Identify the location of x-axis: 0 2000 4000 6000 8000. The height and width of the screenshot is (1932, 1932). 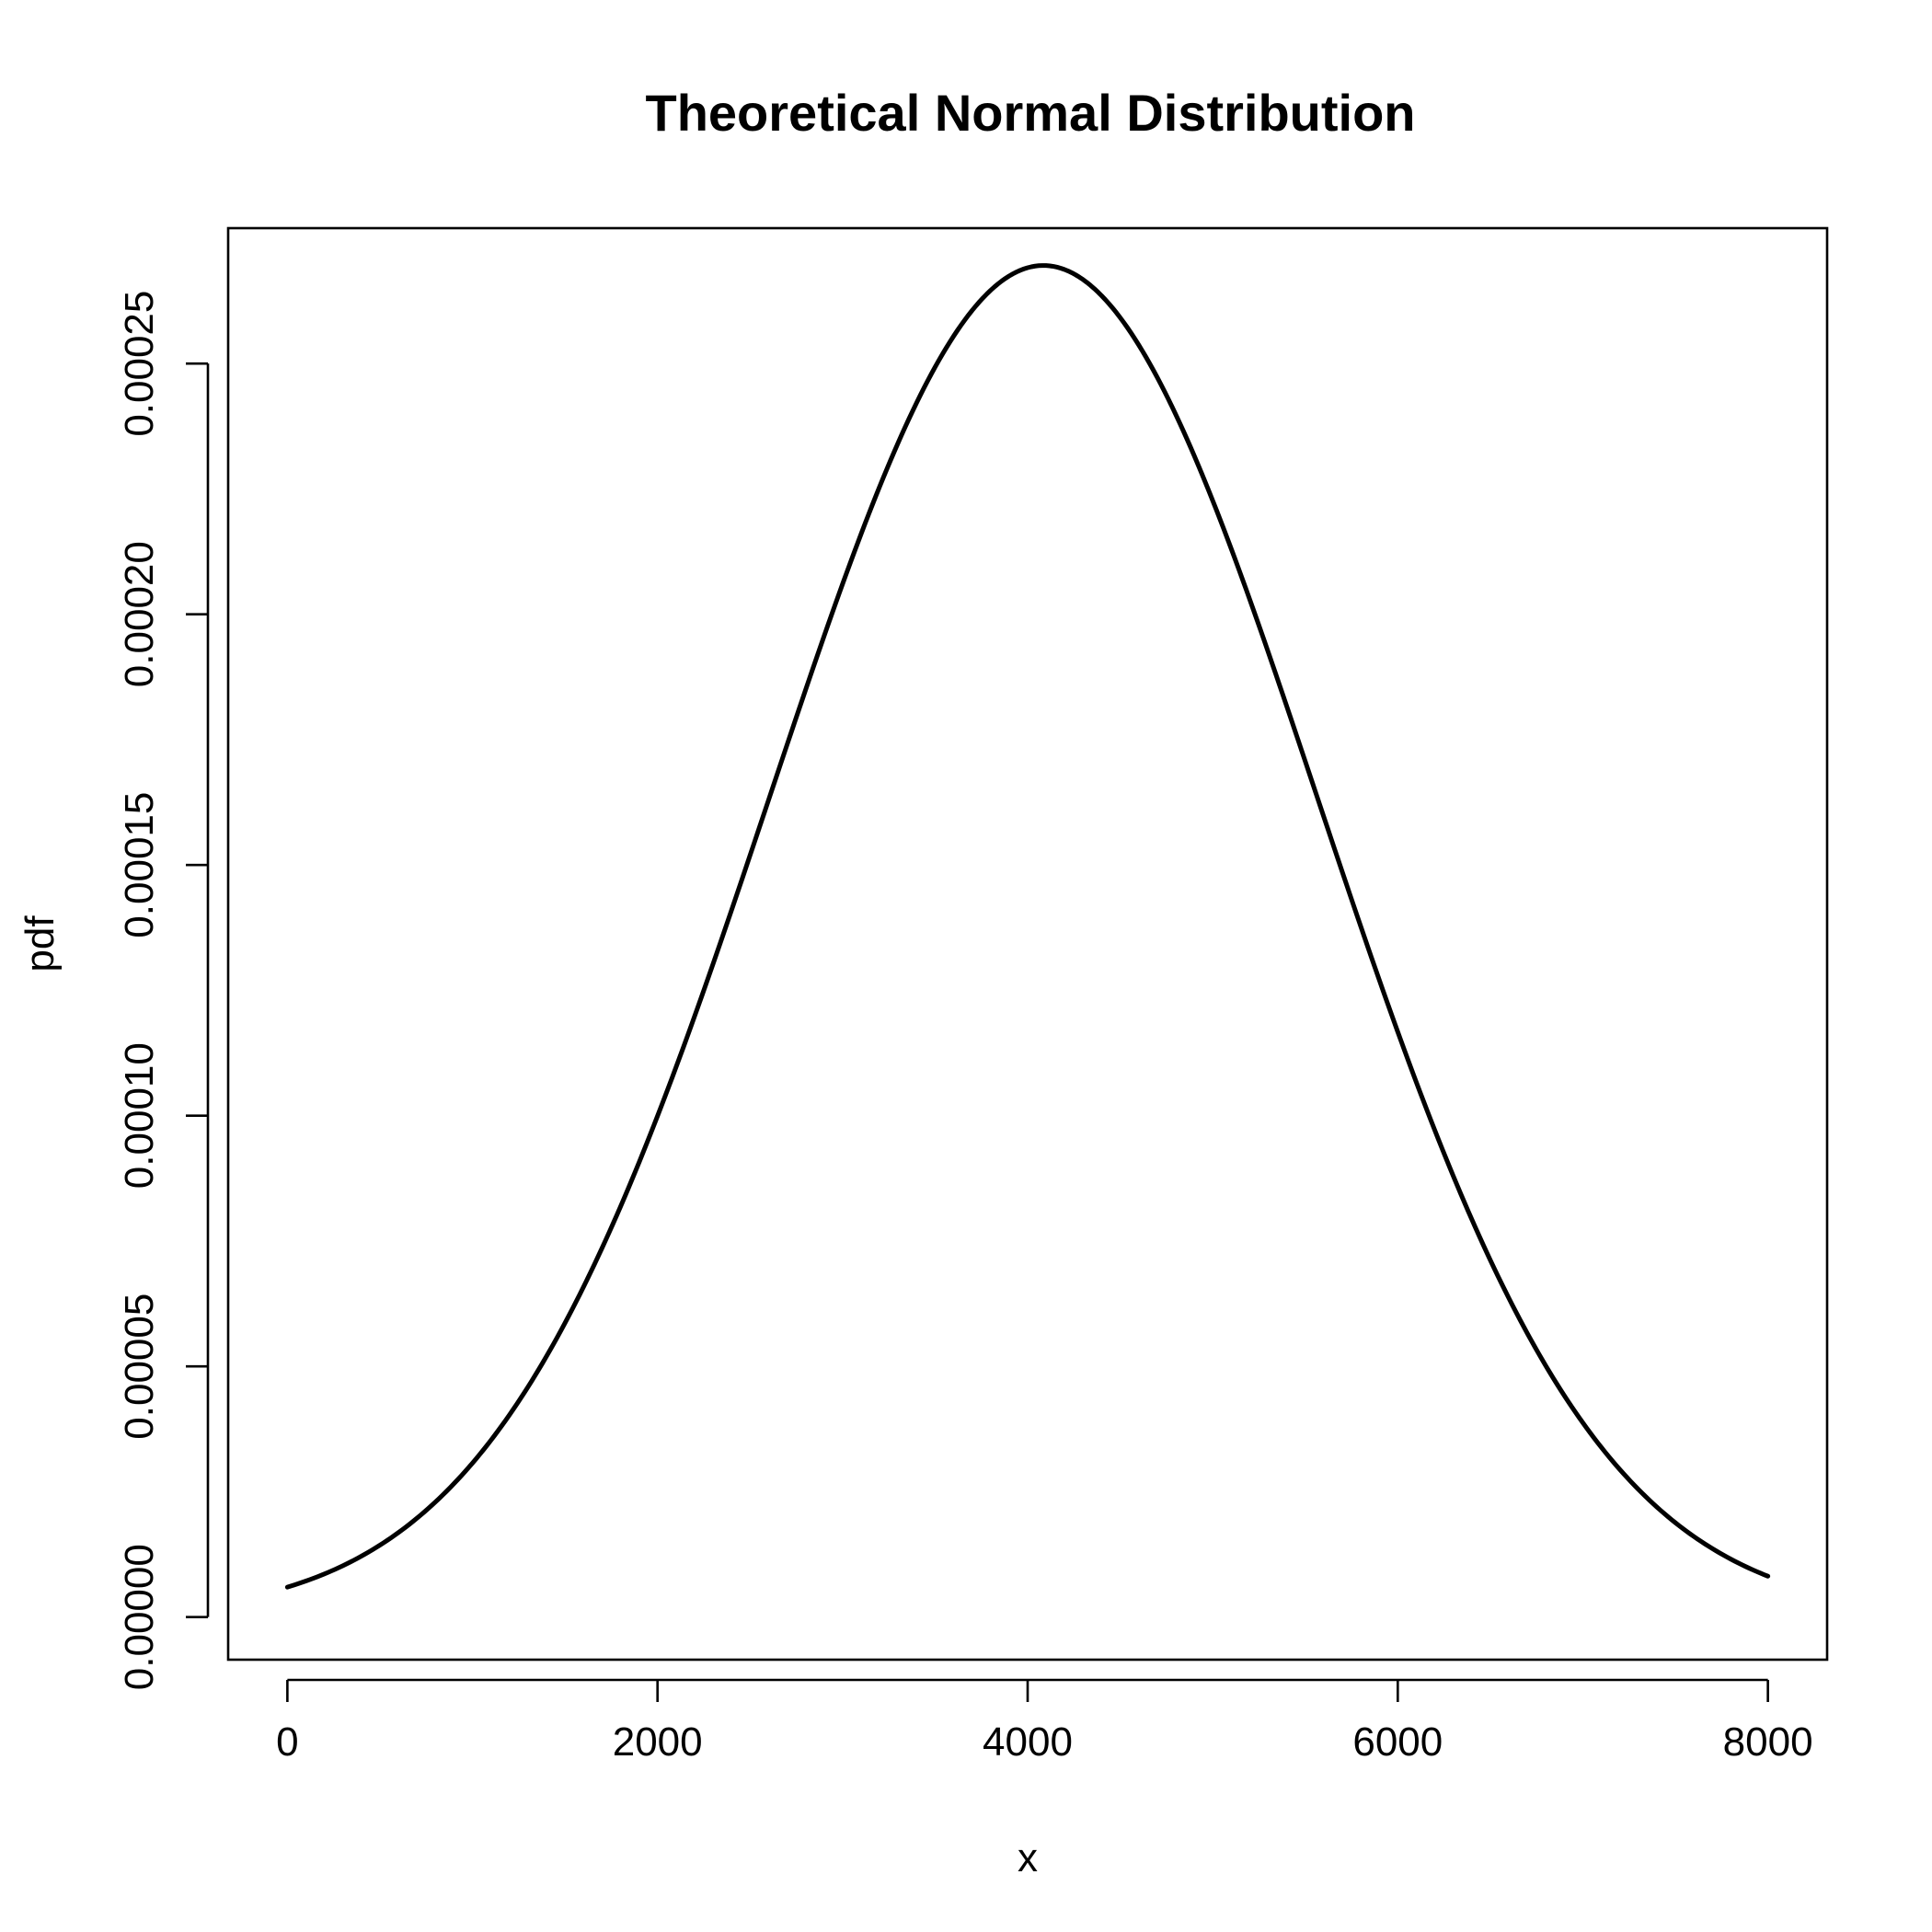
(1044, 1721).